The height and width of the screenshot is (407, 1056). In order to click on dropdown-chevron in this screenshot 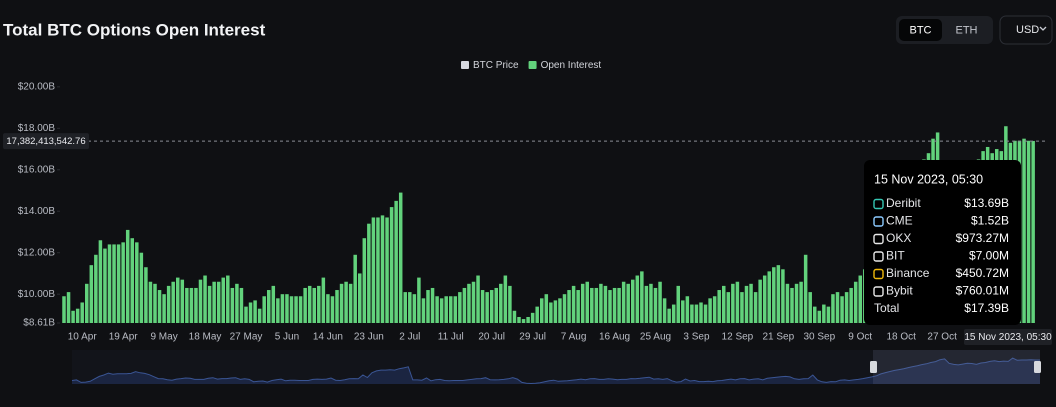, I will do `click(1043, 28)`.